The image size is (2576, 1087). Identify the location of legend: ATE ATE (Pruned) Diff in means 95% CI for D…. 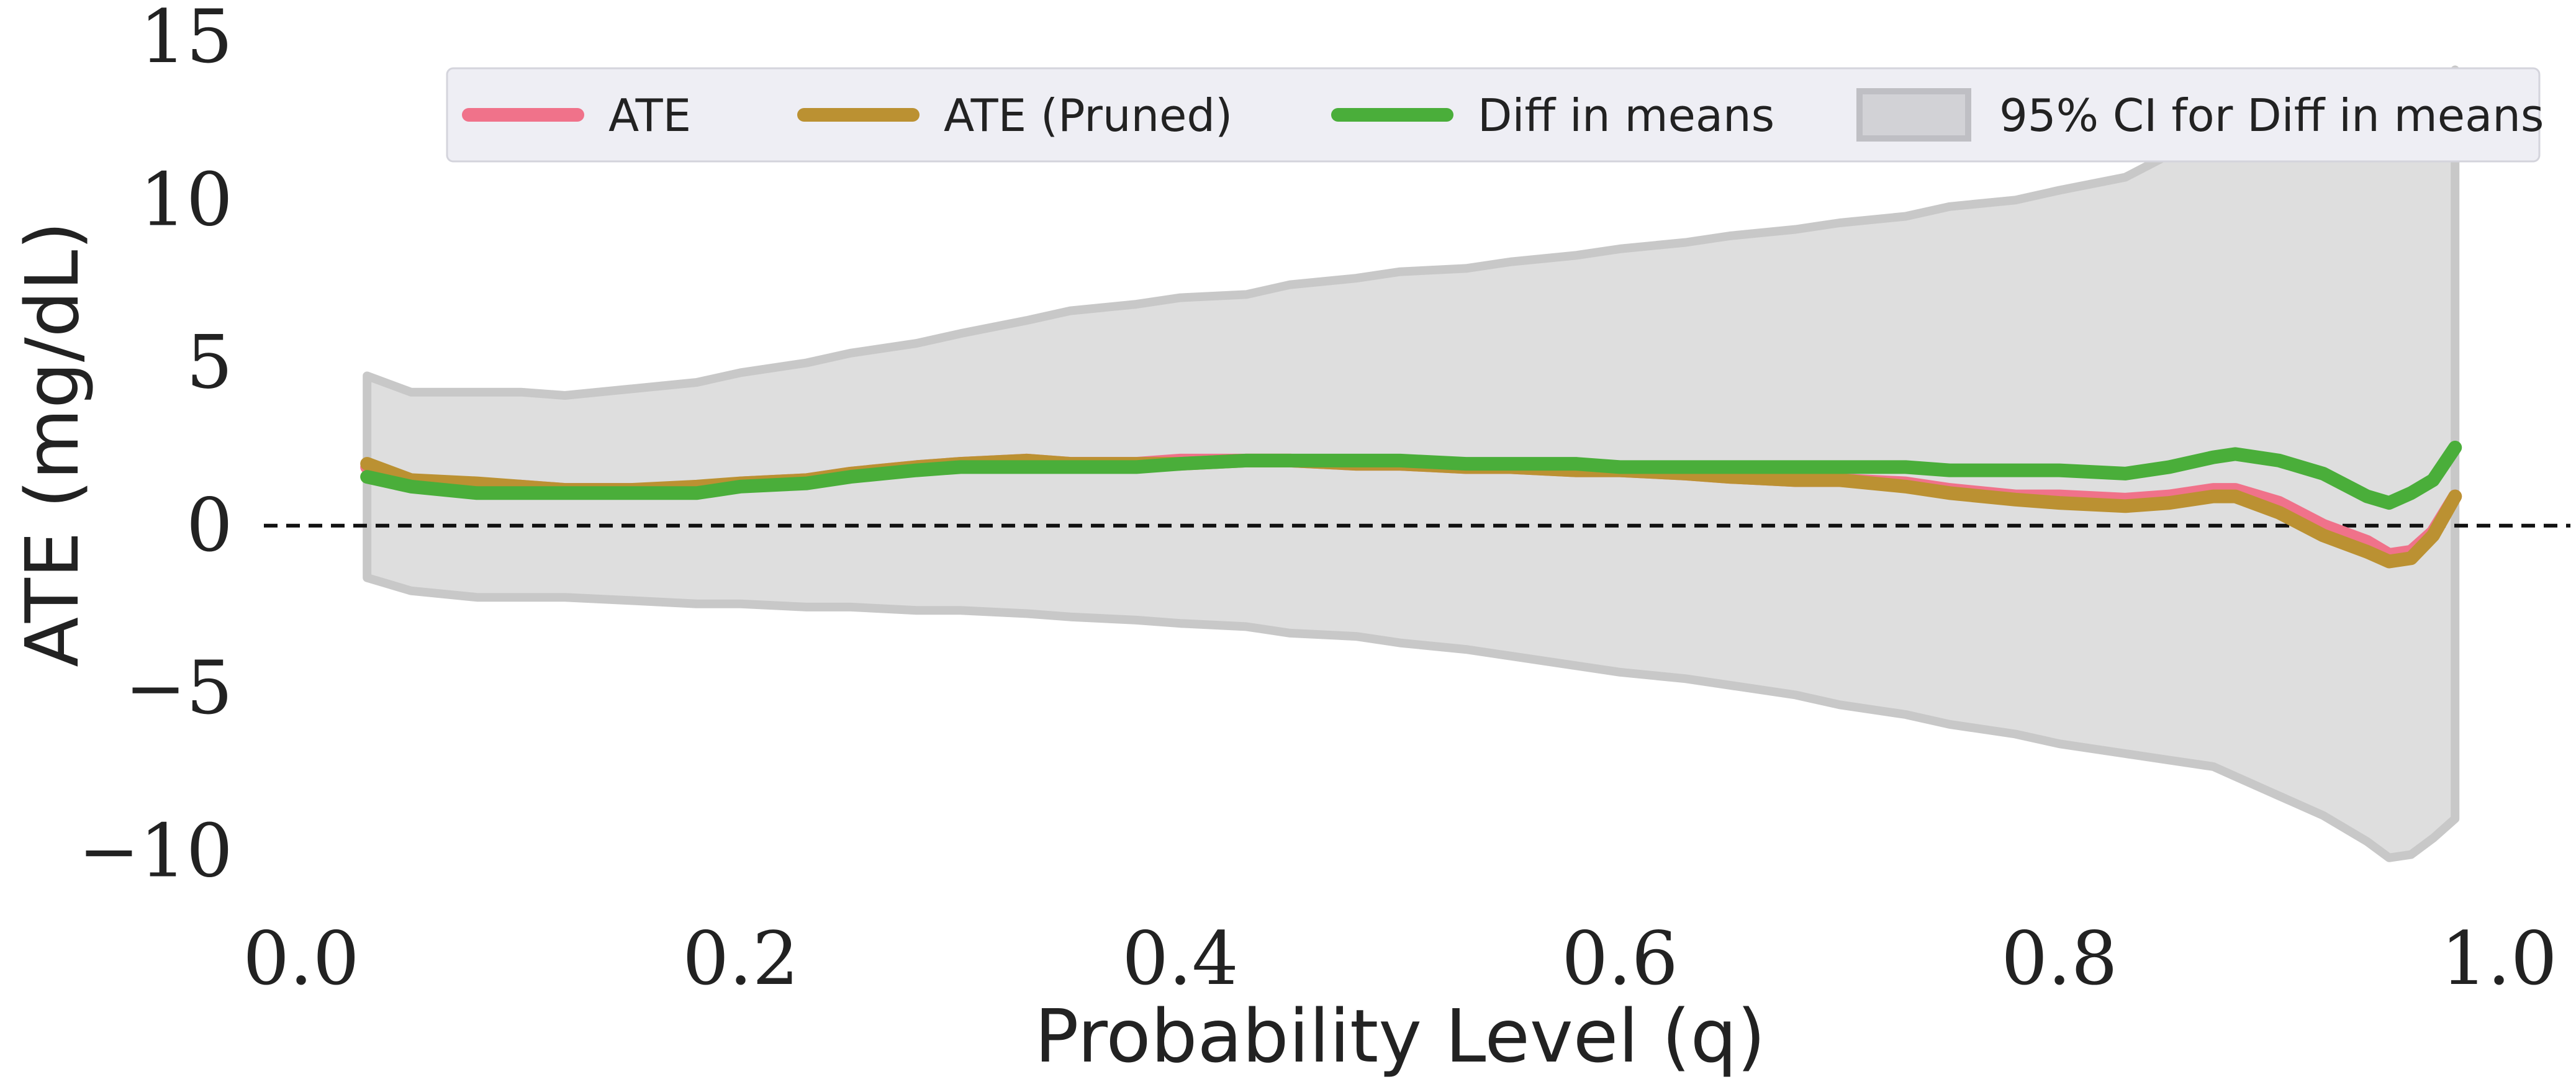
(1495, 115).